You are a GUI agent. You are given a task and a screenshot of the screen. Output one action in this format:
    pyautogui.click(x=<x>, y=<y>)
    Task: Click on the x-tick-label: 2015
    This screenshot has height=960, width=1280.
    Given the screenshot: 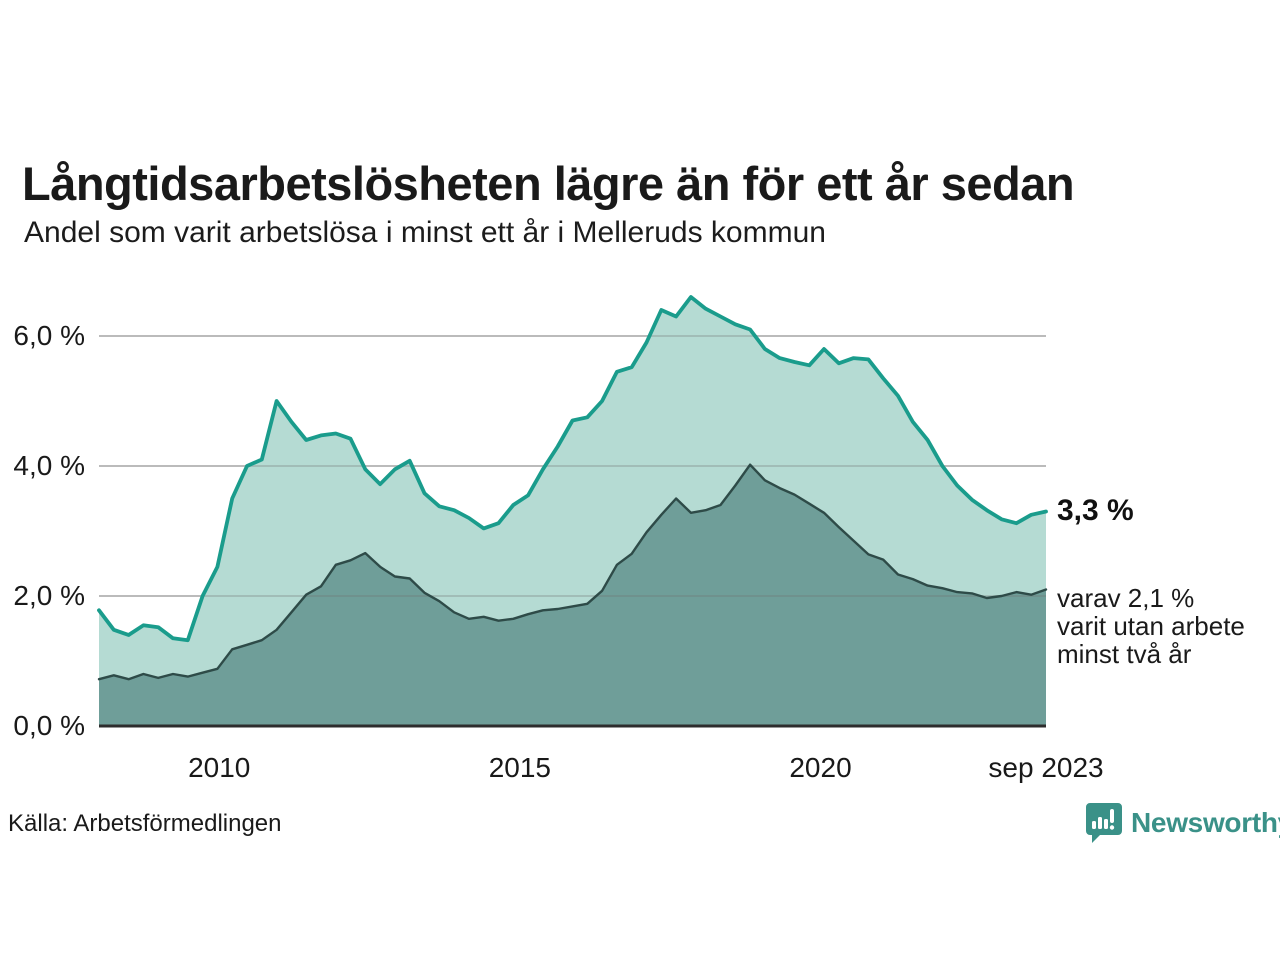 What is the action you would take?
    pyautogui.click(x=520, y=767)
    